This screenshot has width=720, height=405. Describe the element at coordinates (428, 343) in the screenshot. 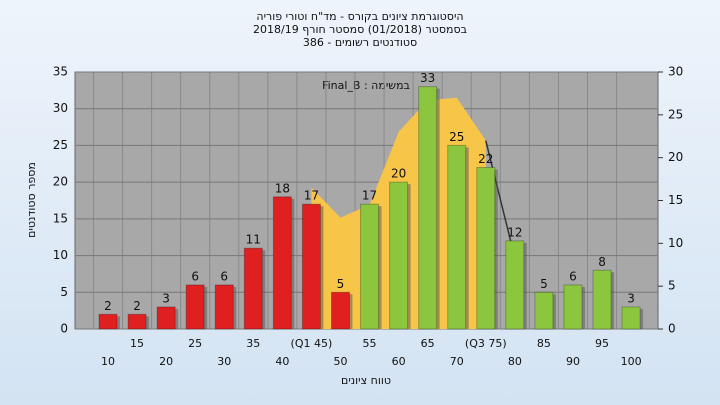

I see `x-tick-label: 65` at that location.